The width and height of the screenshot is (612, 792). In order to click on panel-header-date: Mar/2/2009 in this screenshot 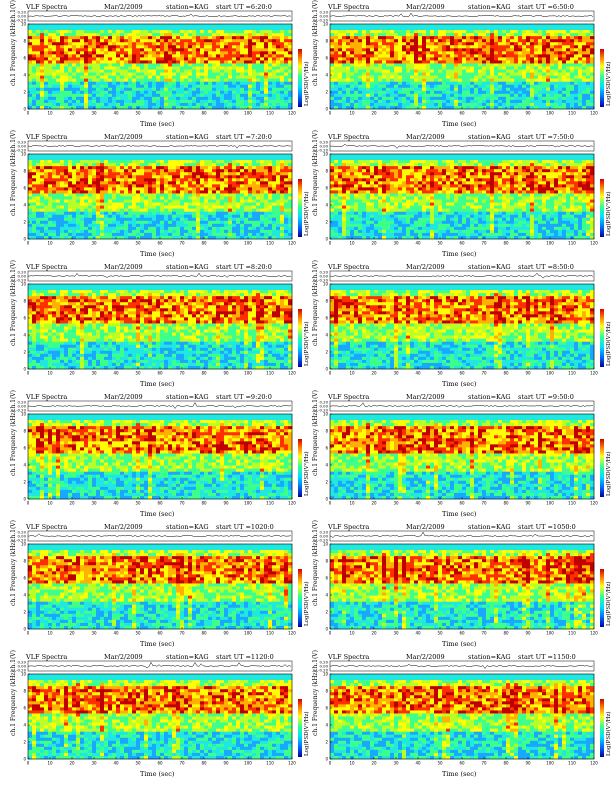, I will do `click(123, 7)`.